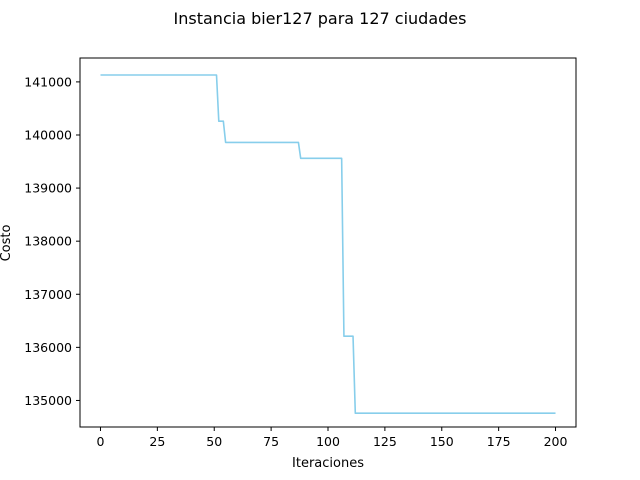  Describe the element at coordinates (442, 441) in the screenshot. I see `x-tick-label: 150` at that location.